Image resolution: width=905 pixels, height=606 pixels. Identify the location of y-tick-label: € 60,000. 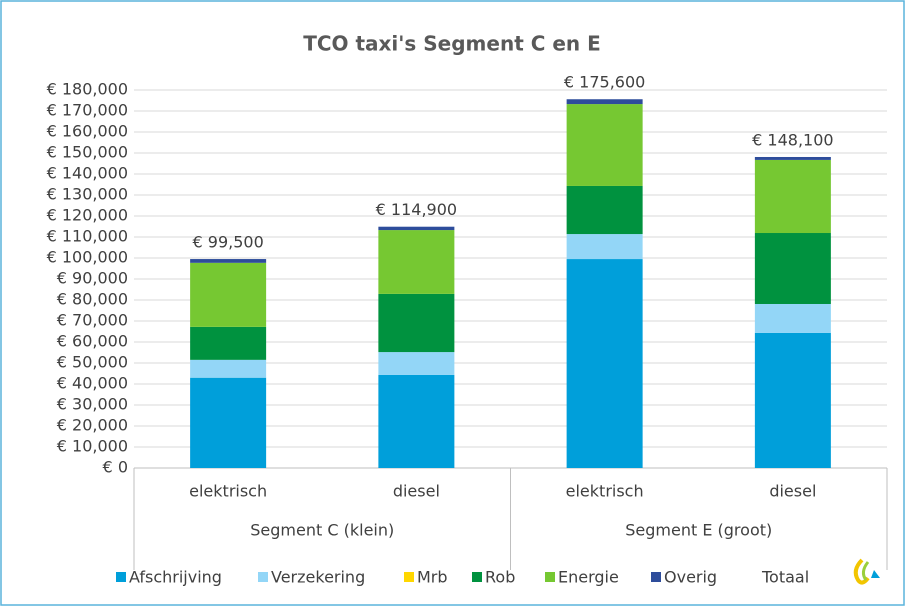
(92, 341).